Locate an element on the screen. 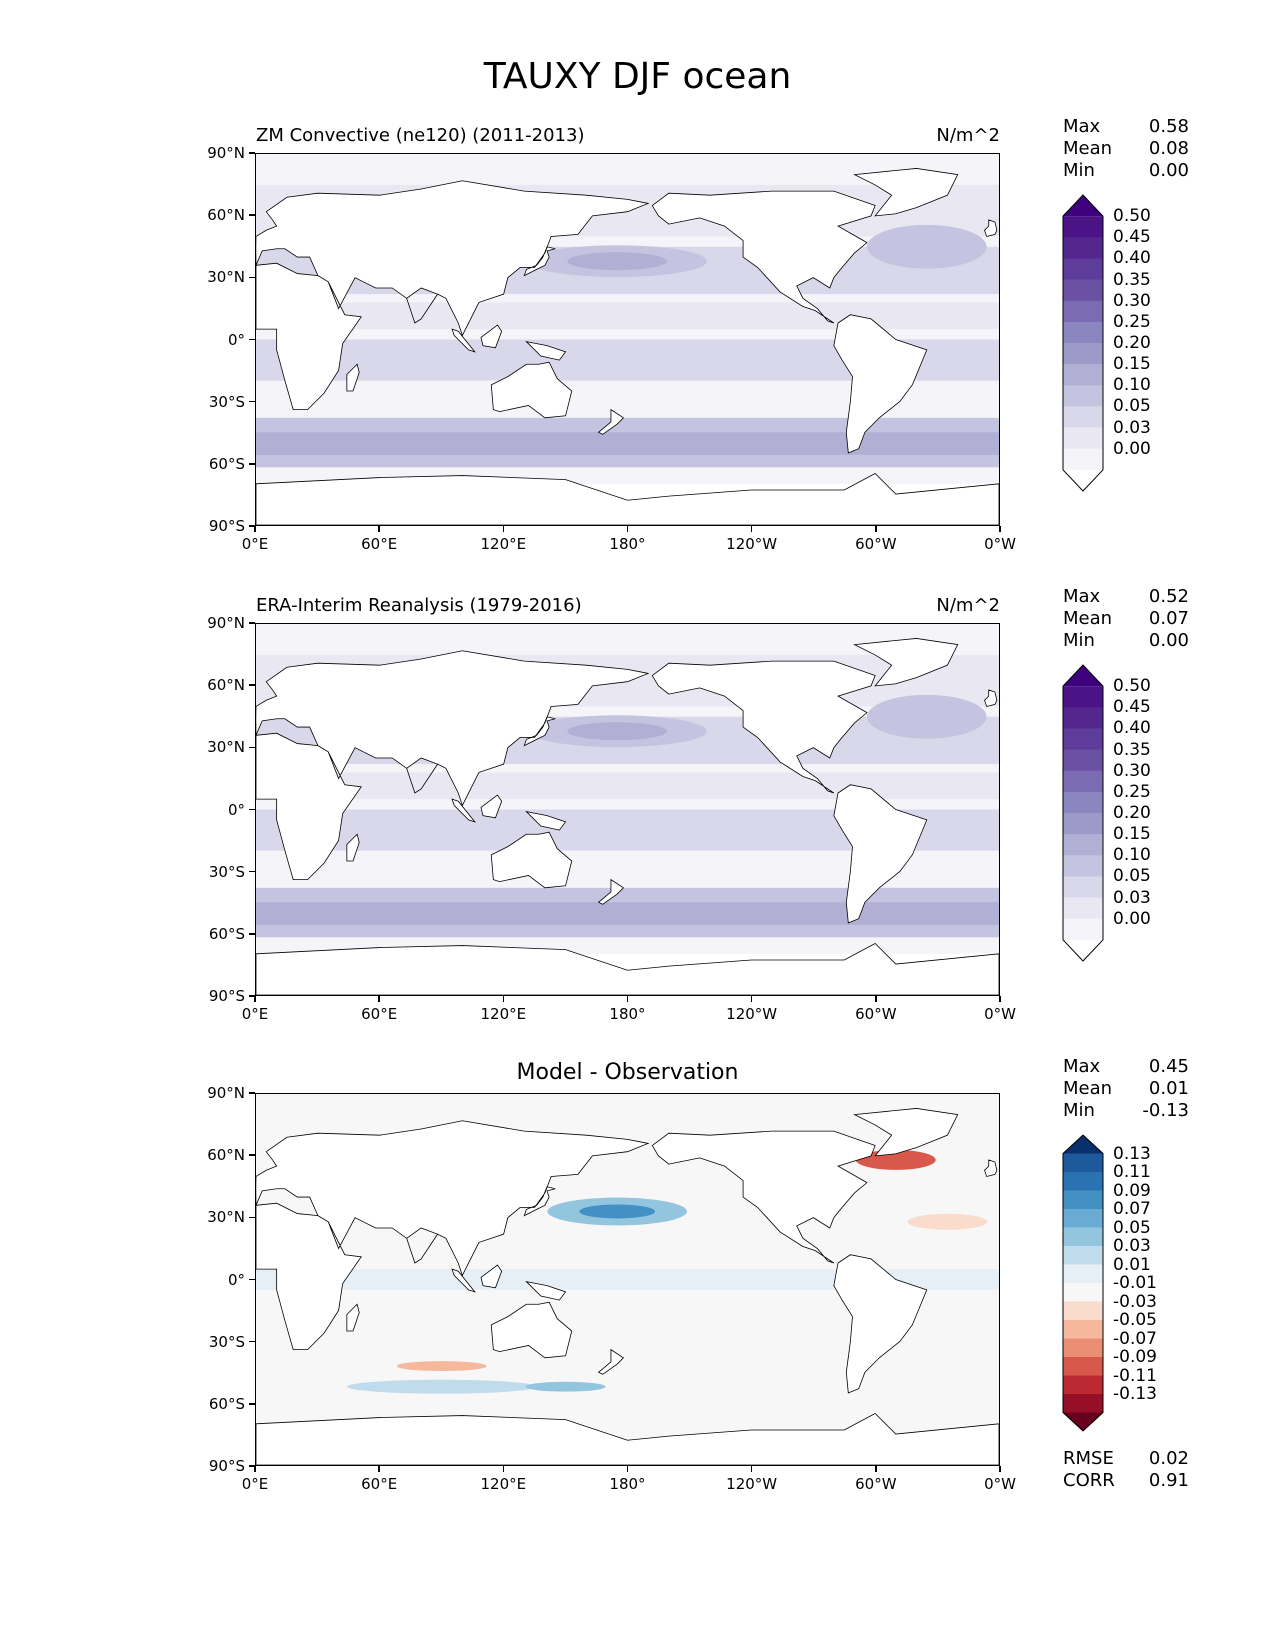 Image resolution: width=1275 pixels, height=1650 pixels. field-band-trades-n is located at coordinates (627, 316).